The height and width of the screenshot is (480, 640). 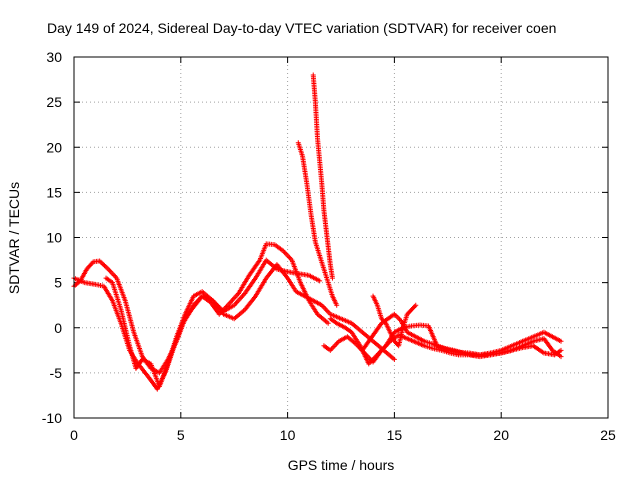 I want to click on x-tick-label: 5, so click(x=181, y=435).